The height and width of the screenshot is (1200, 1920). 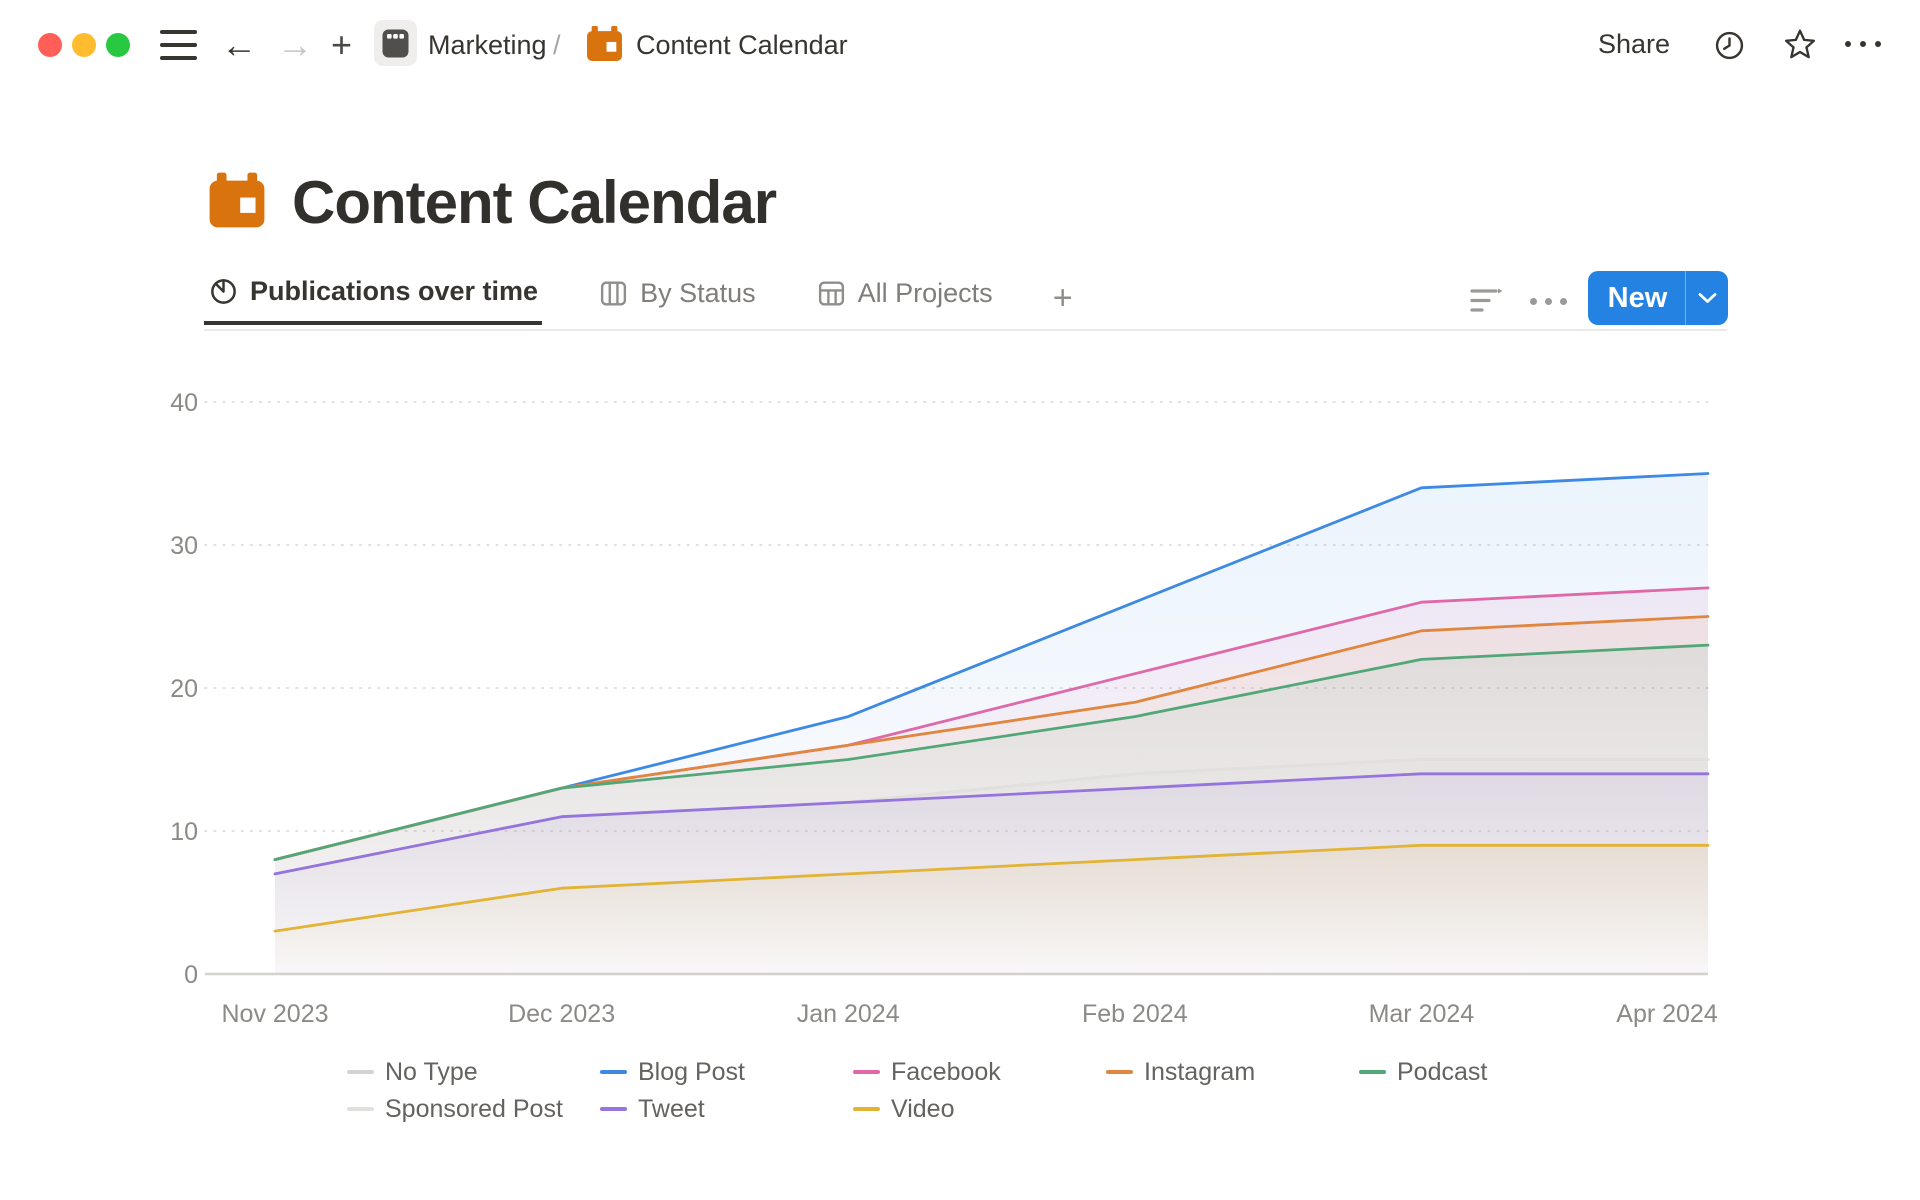 What do you see at coordinates (991, 824) in the screenshot?
I see `line-tweet` at bounding box center [991, 824].